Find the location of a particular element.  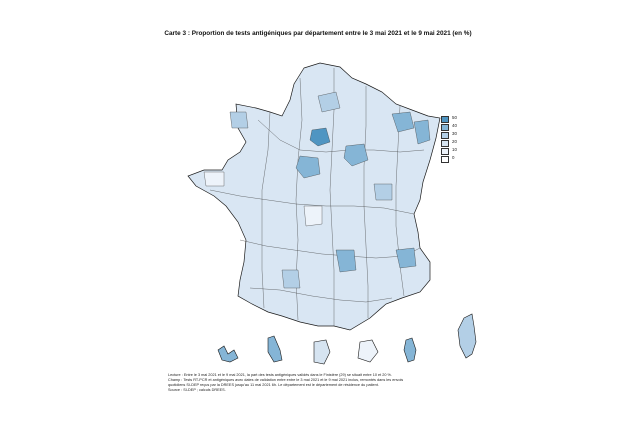

legend-label: 10 is located at coordinates (454, 149).